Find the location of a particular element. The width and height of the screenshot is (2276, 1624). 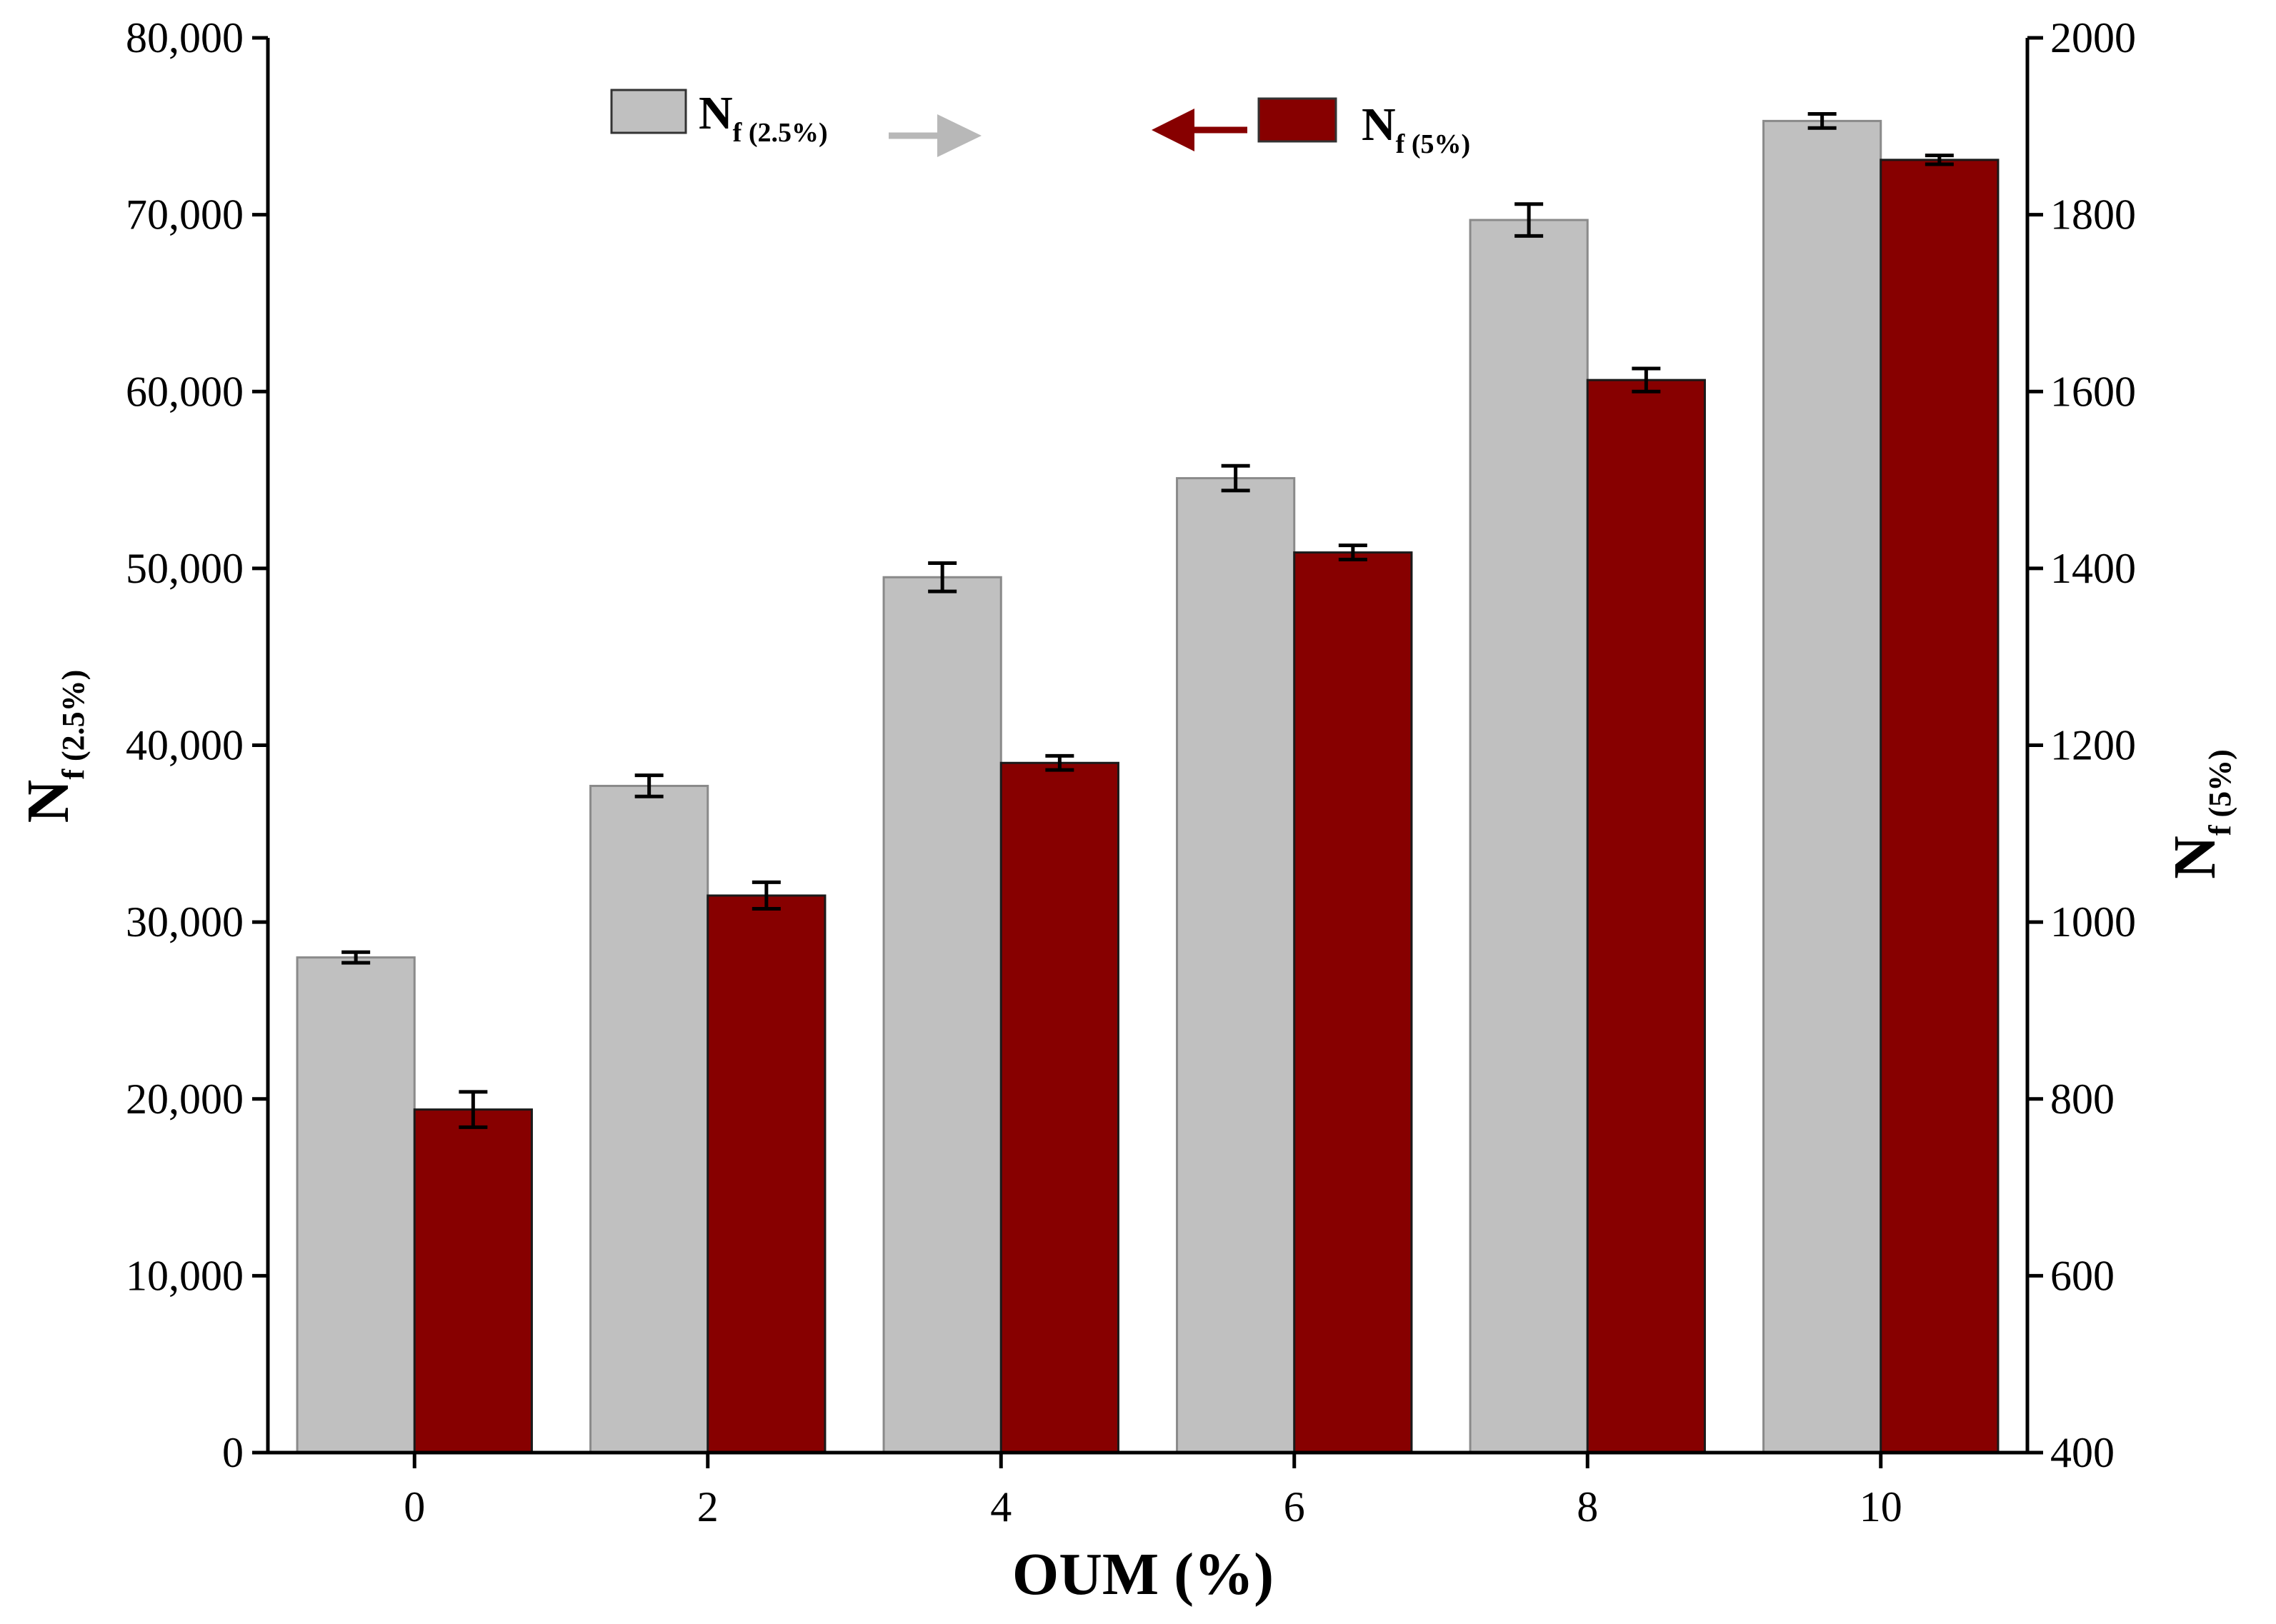

left-tick-label-30000: 30,000 is located at coordinates (185, 922).